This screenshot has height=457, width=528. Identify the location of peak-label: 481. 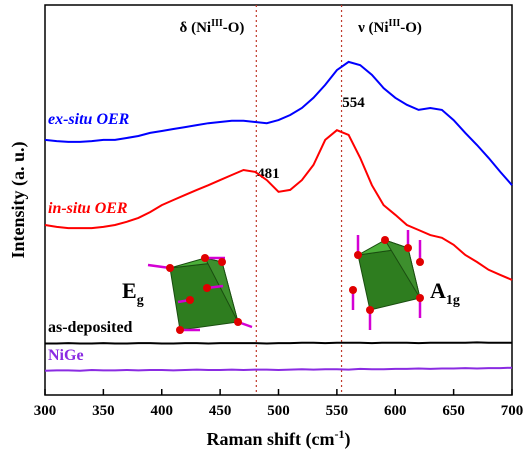
(268, 174).